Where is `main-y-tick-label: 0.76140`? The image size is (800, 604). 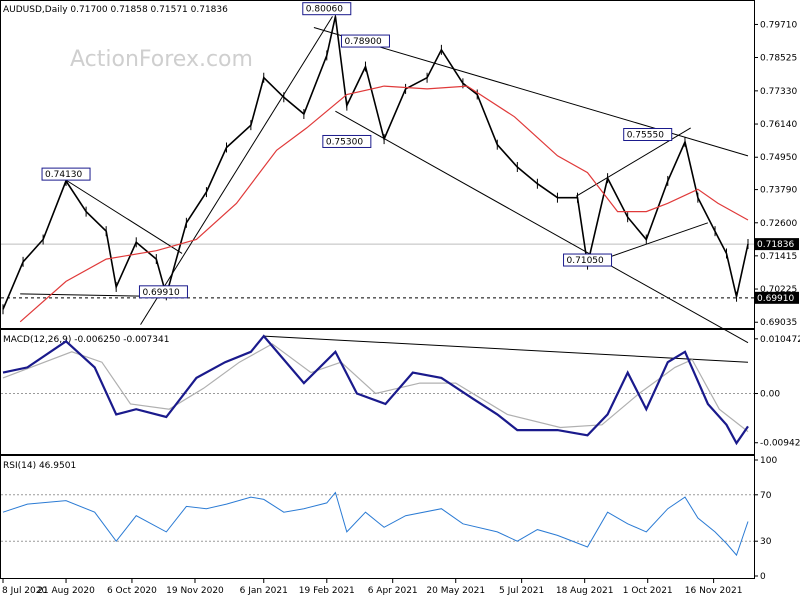 main-y-tick-label: 0.76140 is located at coordinates (778, 125).